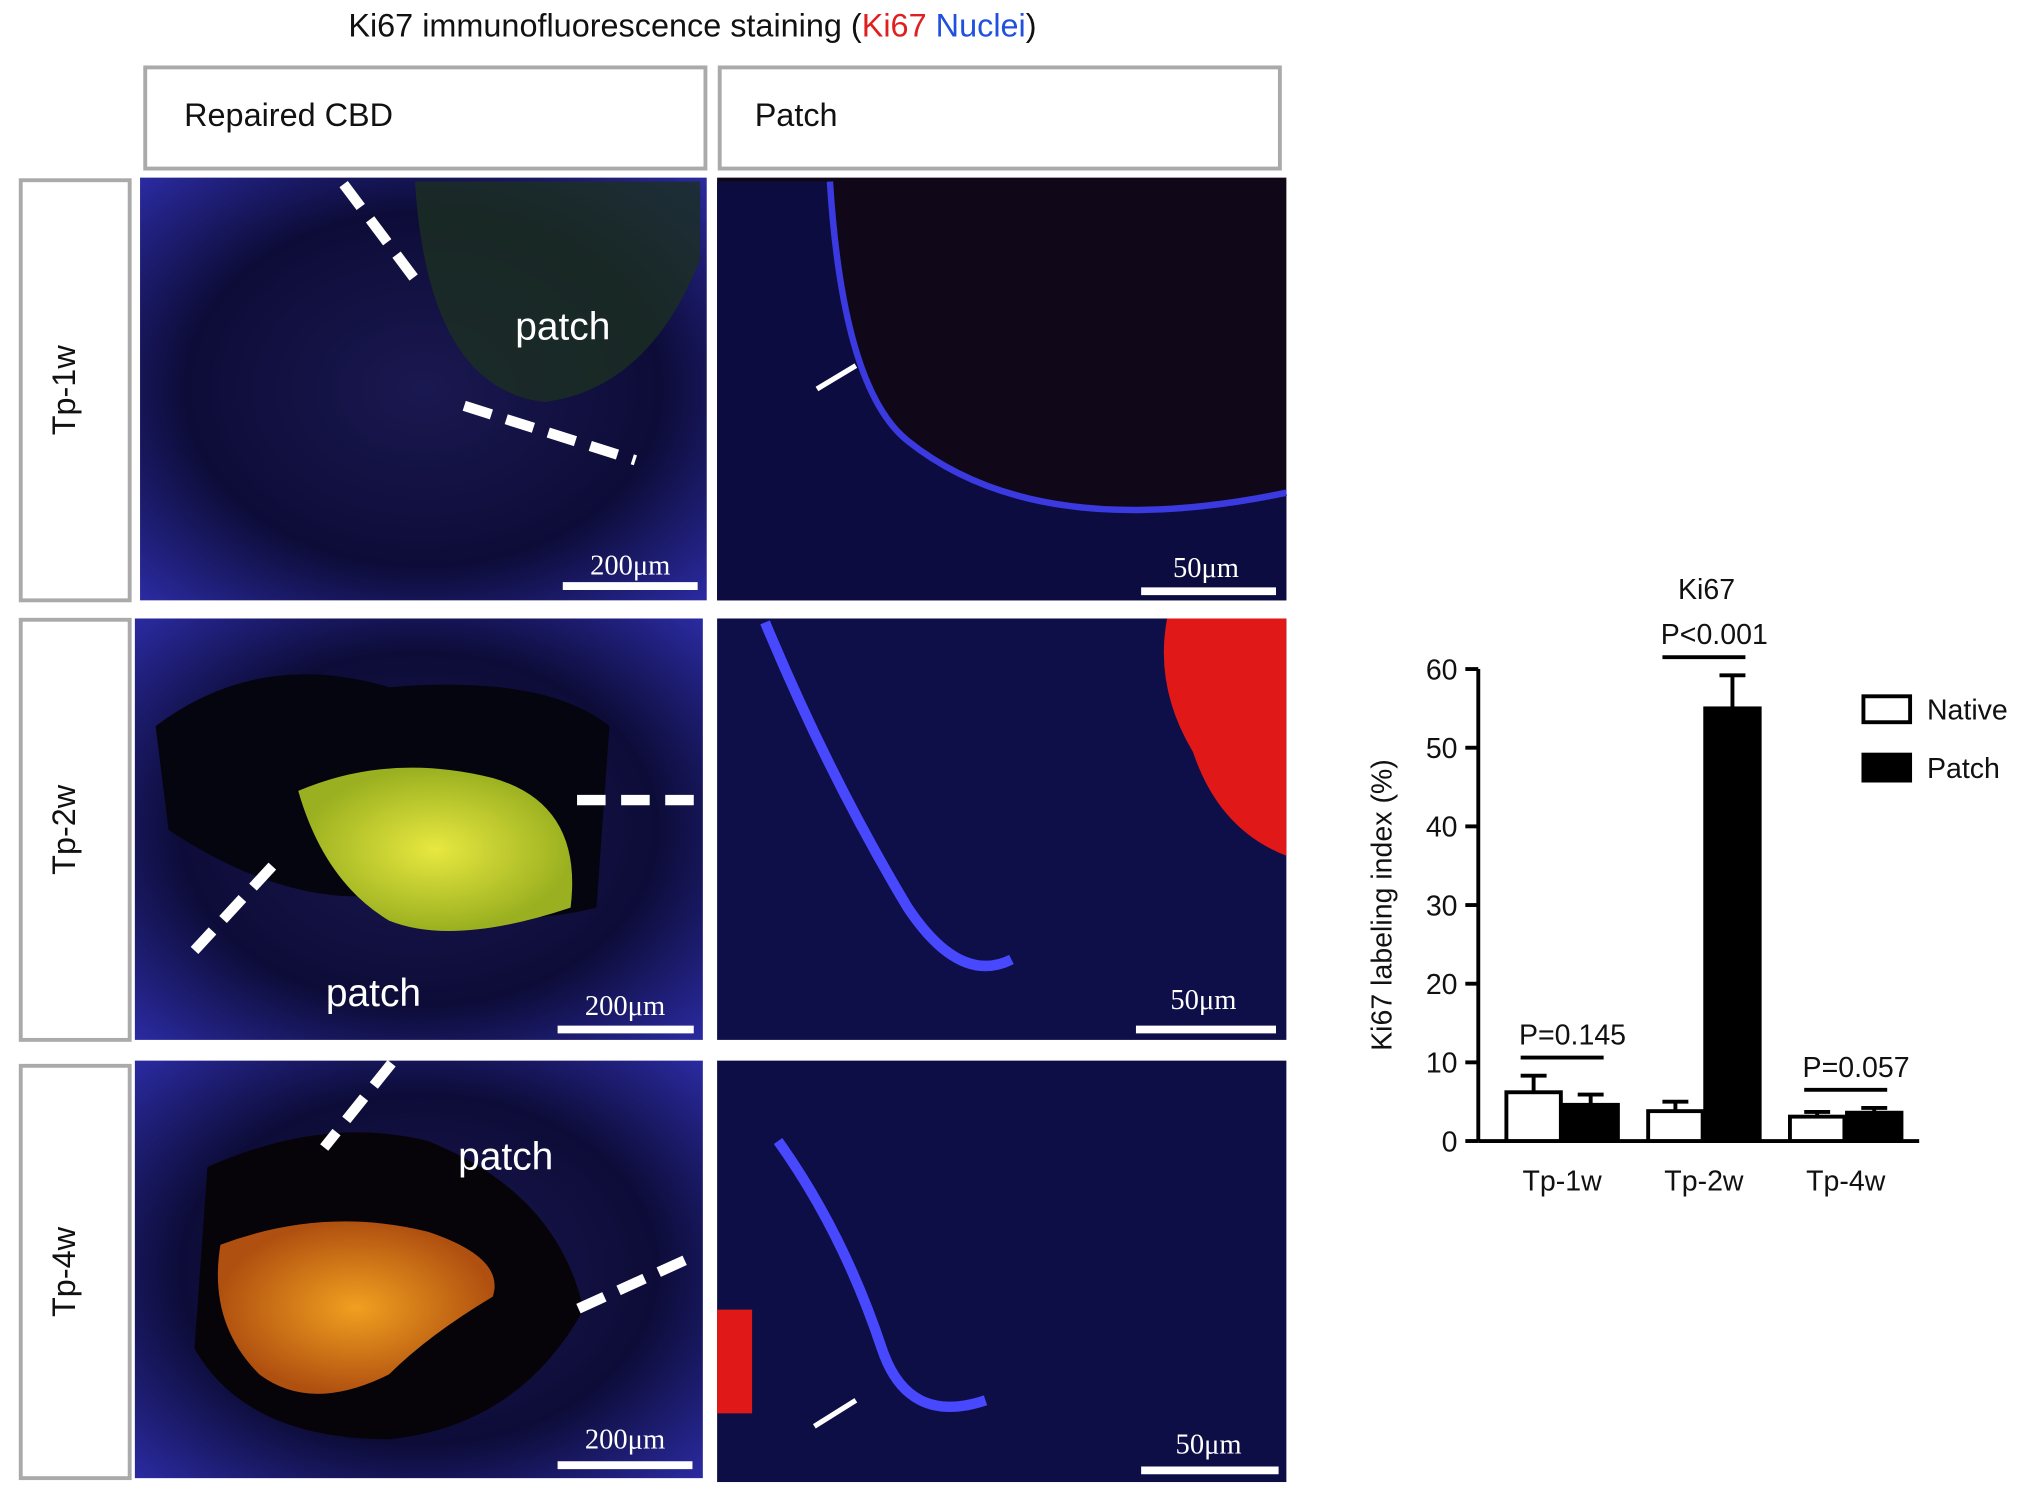  I want to click on row-label: Tp-1w, so click(64, 390).